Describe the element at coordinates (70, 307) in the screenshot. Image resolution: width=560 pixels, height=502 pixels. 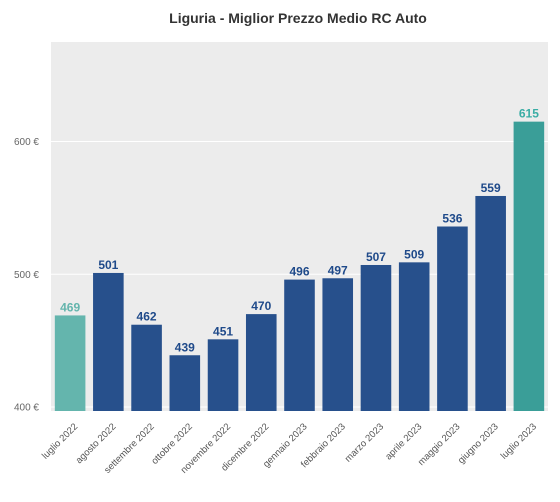
I see `bar-value-label: 469` at that location.